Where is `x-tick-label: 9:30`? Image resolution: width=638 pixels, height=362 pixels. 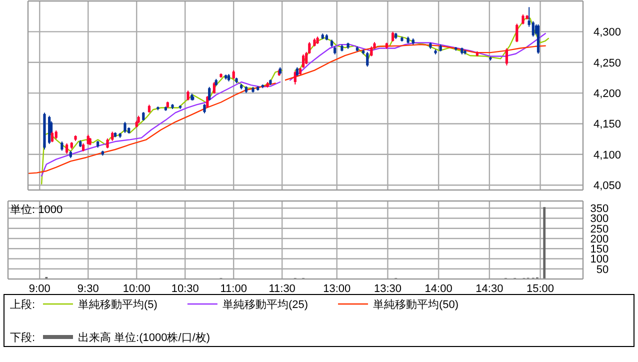 x-tick-label: 9:30 is located at coordinates (88, 289).